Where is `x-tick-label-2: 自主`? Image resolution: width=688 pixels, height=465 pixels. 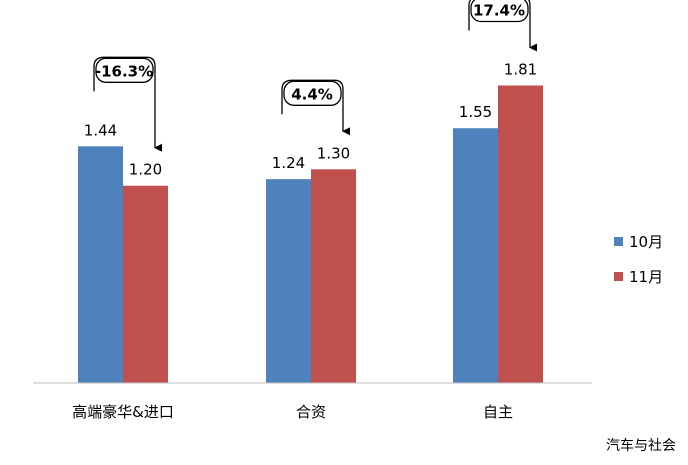
x-tick-label-2: 自主 is located at coordinates (498, 412).